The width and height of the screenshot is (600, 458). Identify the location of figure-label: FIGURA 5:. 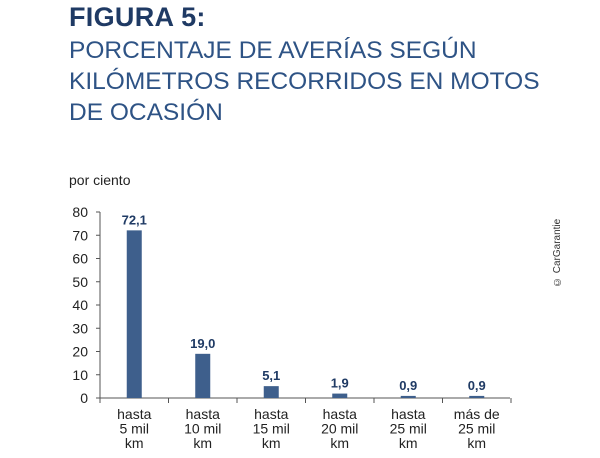
(137, 17).